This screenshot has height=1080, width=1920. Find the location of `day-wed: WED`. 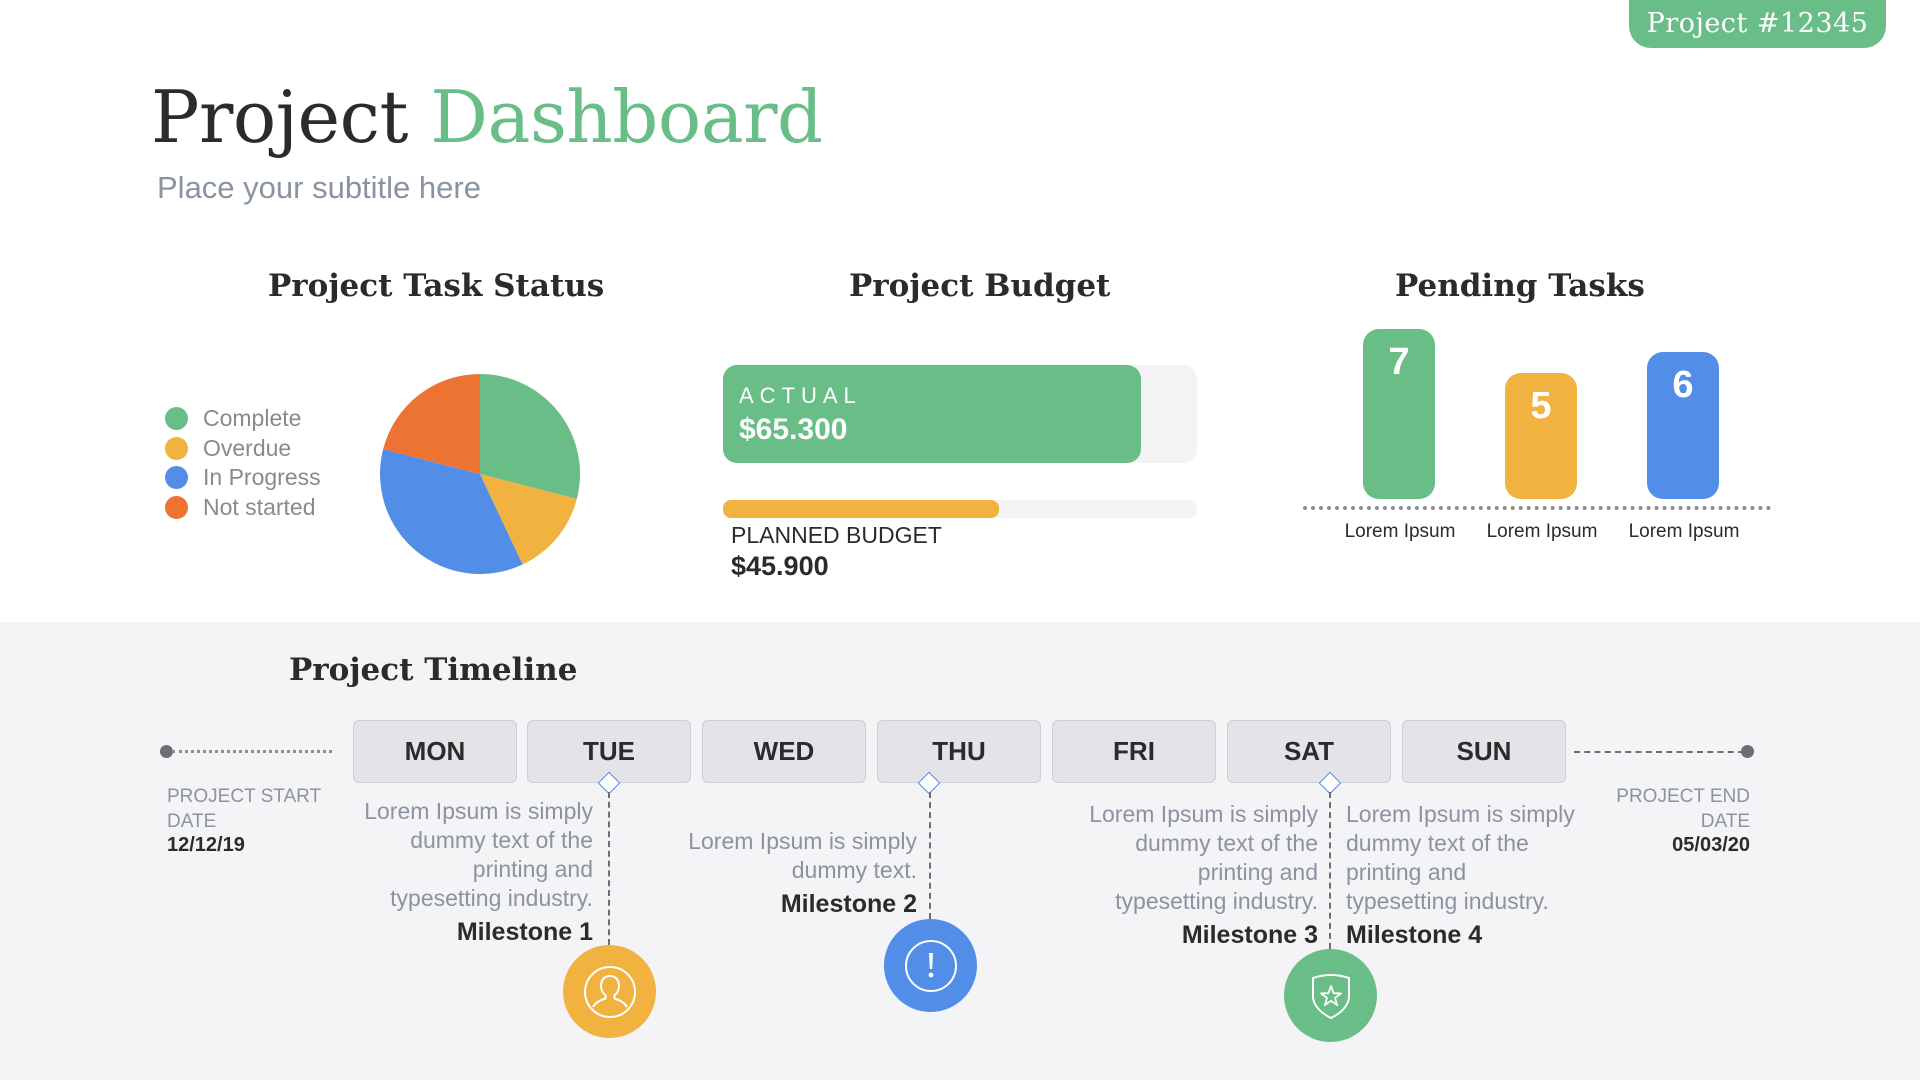

day-wed: WED is located at coordinates (784, 751).